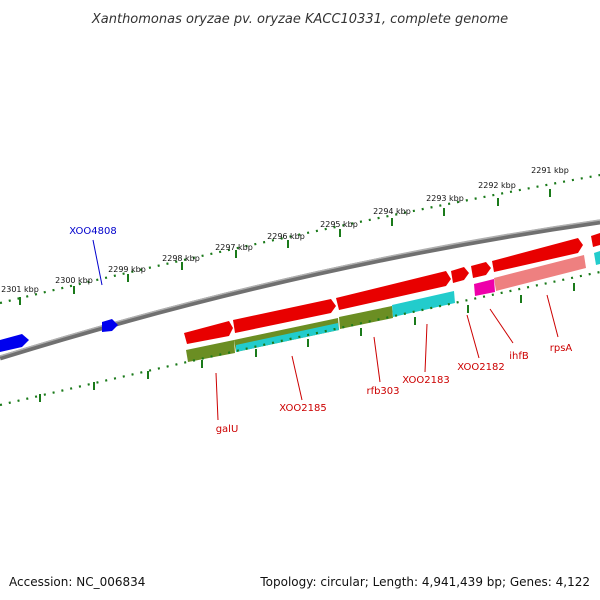  I want to click on pink-gene-rpsa, so click(540, 273).